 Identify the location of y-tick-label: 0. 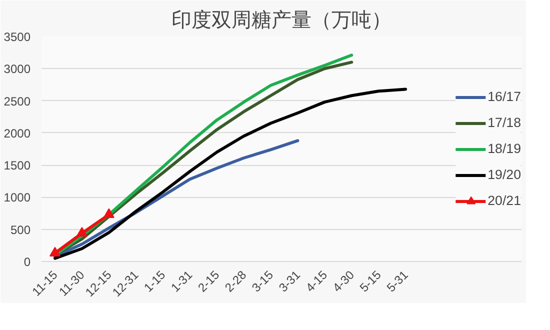
(27, 262).